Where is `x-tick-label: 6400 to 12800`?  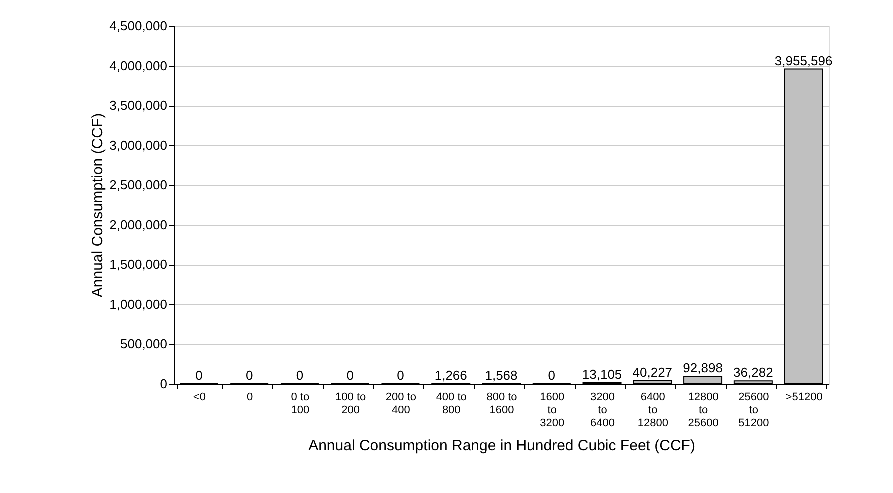 x-tick-label: 6400 to 12800 is located at coordinates (653, 411).